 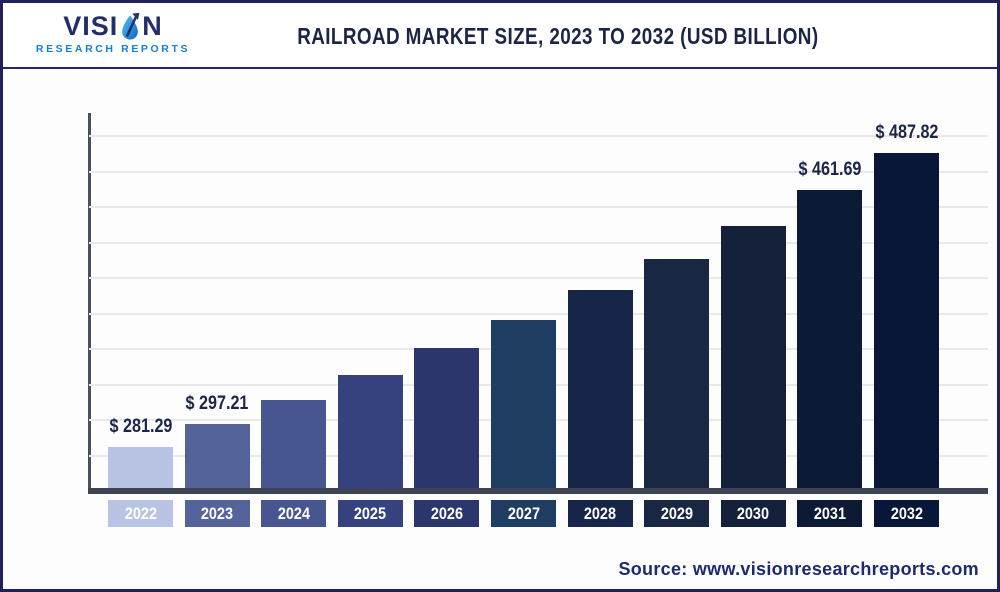 What do you see at coordinates (140, 468) in the screenshot?
I see `bar-2022` at bounding box center [140, 468].